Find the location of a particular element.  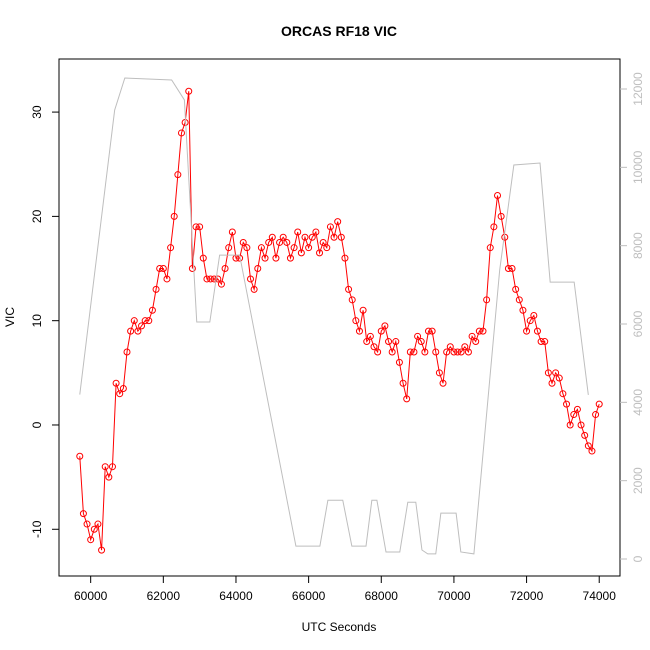

y2-tick-label: 6000 is located at coordinates (638, 323).